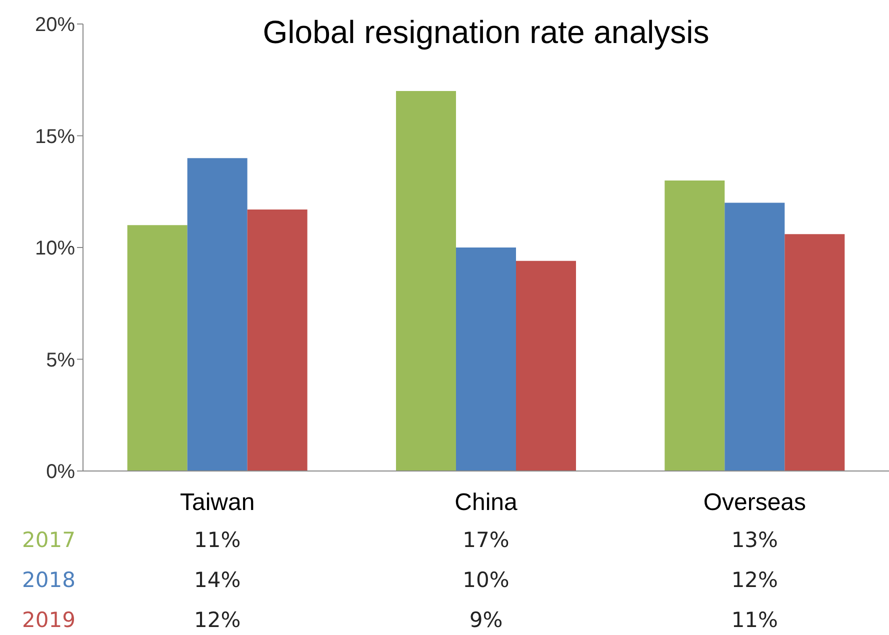 This screenshot has height=635, width=889. What do you see at coordinates (217, 580) in the screenshot?
I see `data-label: 14%` at bounding box center [217, 580].